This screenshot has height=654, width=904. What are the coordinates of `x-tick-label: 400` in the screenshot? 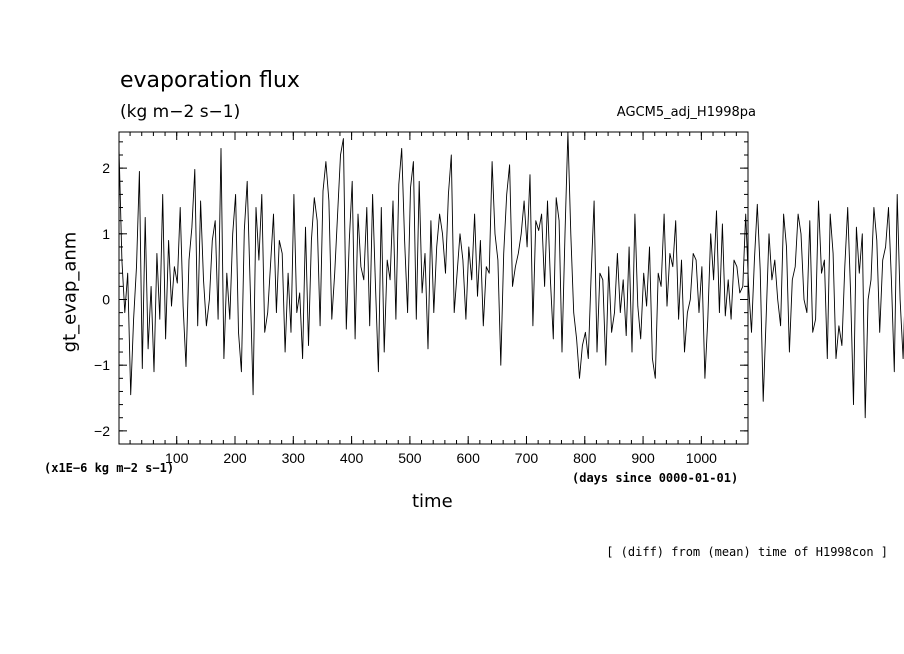 It's located at (352, 458).